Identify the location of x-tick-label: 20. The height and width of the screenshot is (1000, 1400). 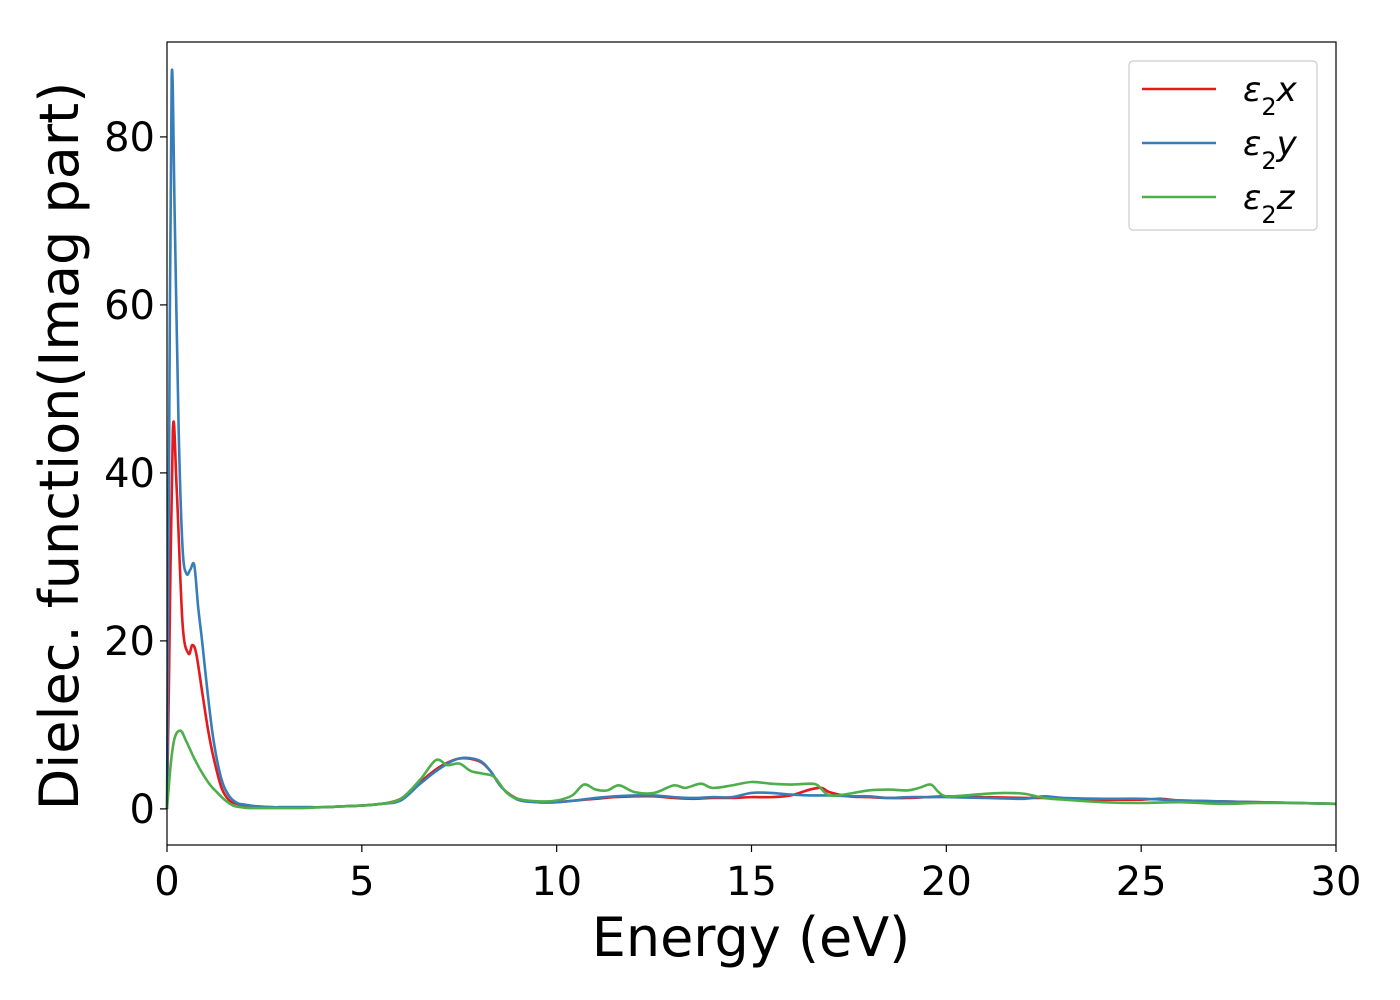
(946, 882).